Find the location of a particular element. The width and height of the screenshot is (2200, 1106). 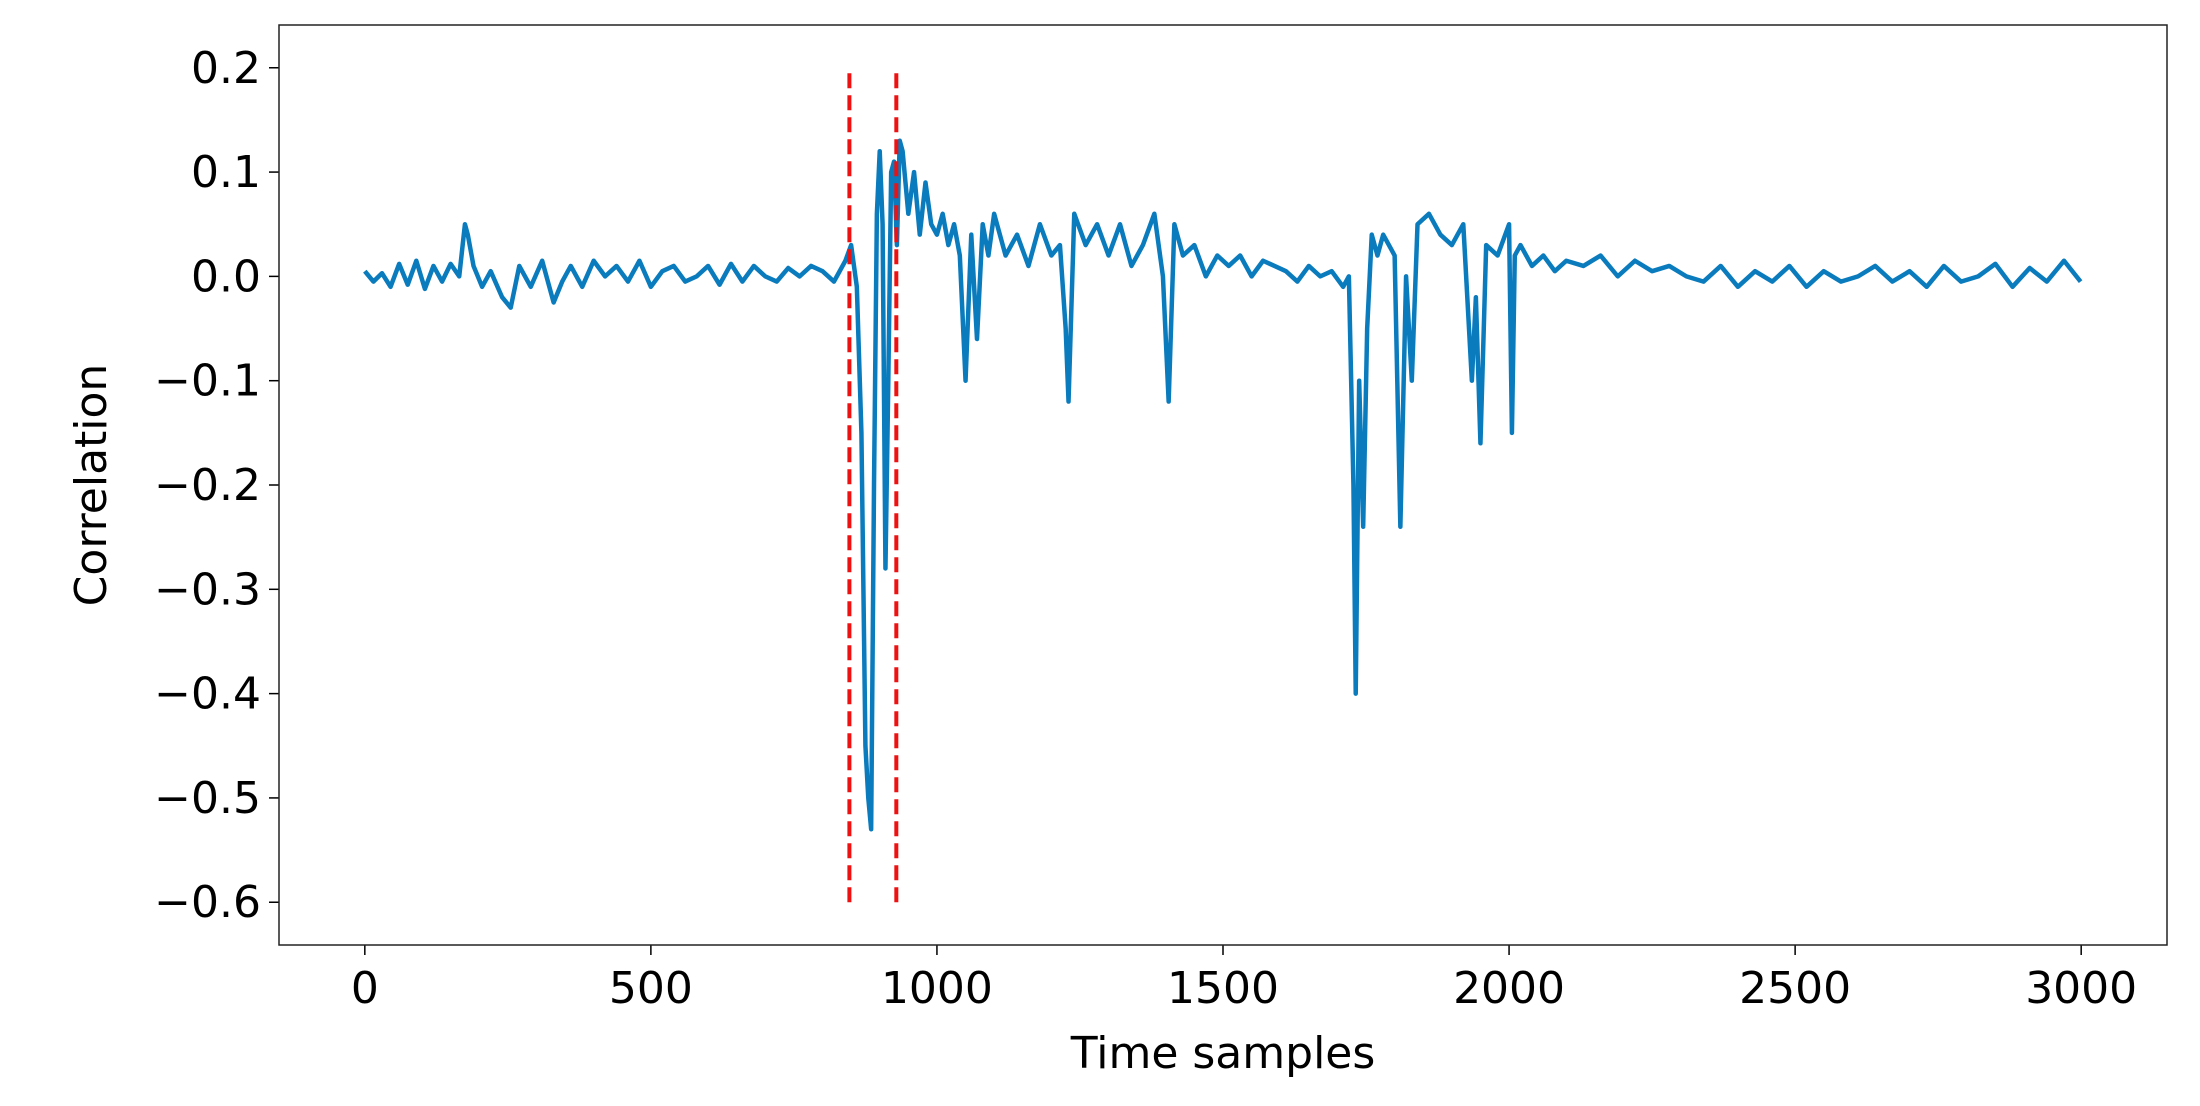

x-tick-label: 2000 is located at coordinates (1509, 988).